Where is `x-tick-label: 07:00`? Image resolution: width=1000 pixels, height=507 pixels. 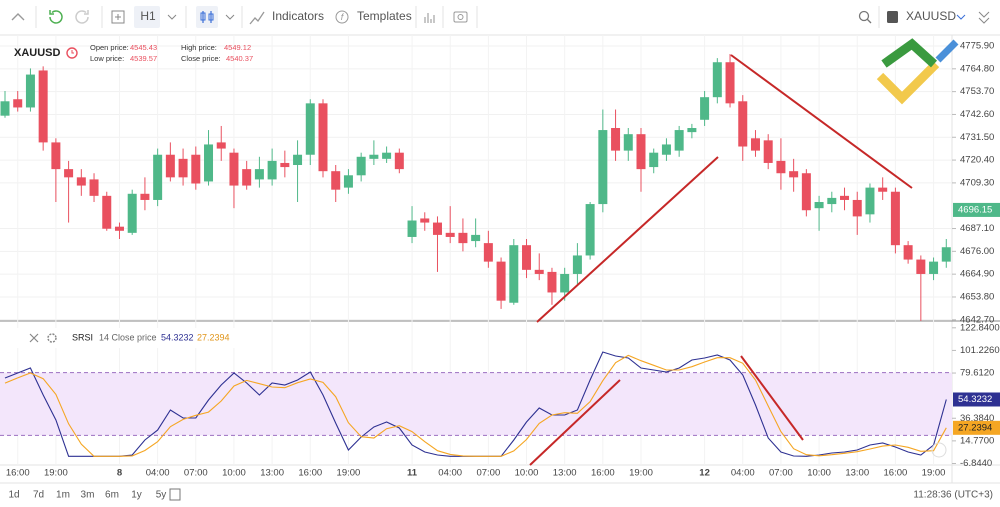 x-tick-label: 07:00 is located at coordinates (488, 473).